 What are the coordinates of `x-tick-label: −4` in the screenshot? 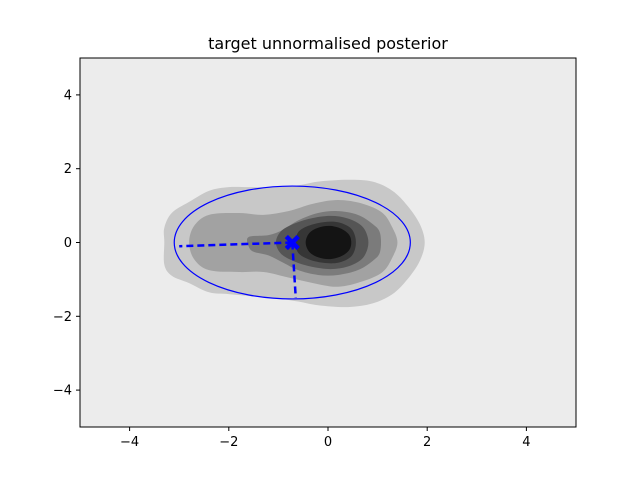 It's located at (129, 442).